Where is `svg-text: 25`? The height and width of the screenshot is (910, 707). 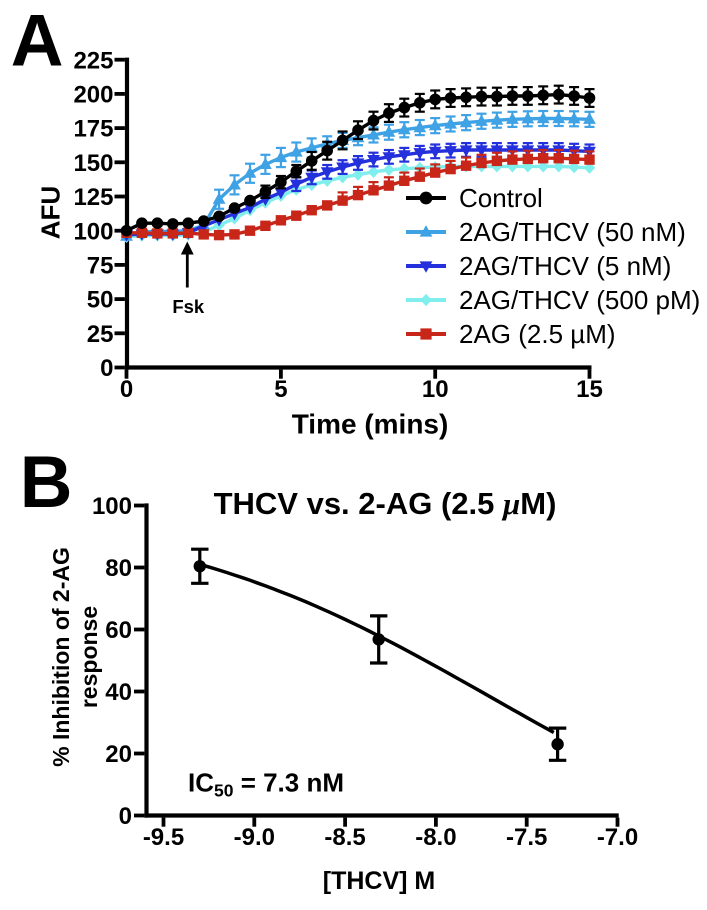
svg-text: 25 is located at coordinates (100, 334).